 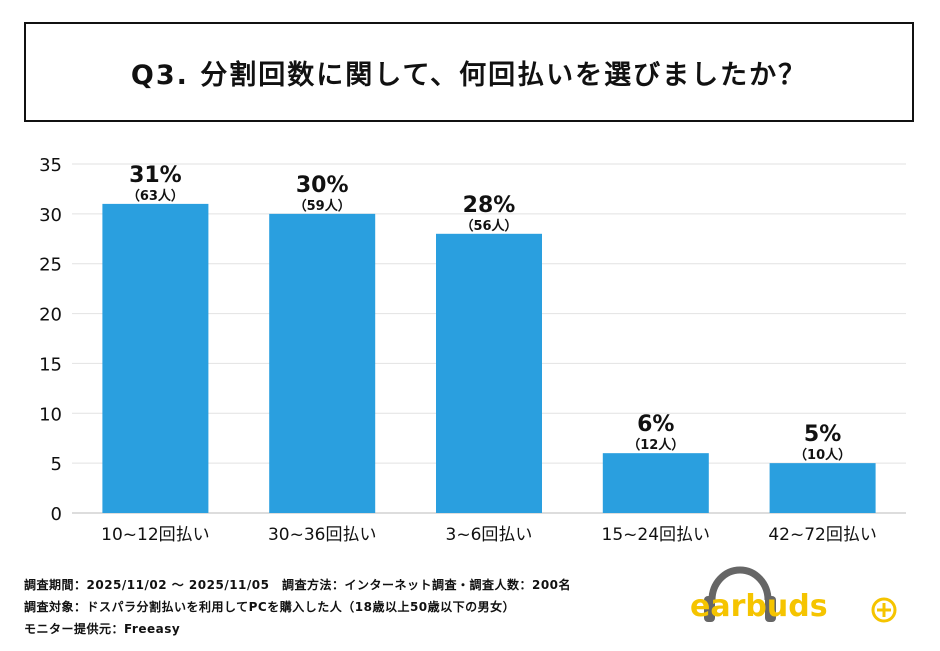 What do you see at coordinates (469, 75) in the screenshot?
I see `chart-title: Q3. 分割回数に関して、何回払いを選びましたか？` at bounding box center [469, 75].